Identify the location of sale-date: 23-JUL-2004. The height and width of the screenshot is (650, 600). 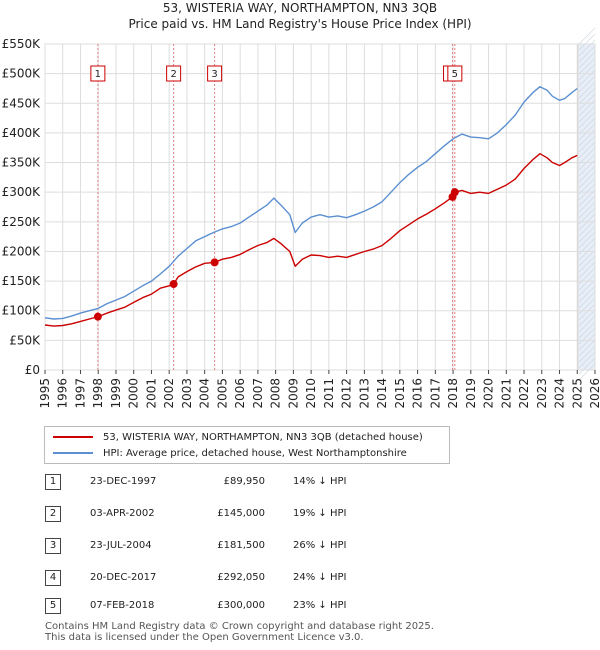
(121, 545).